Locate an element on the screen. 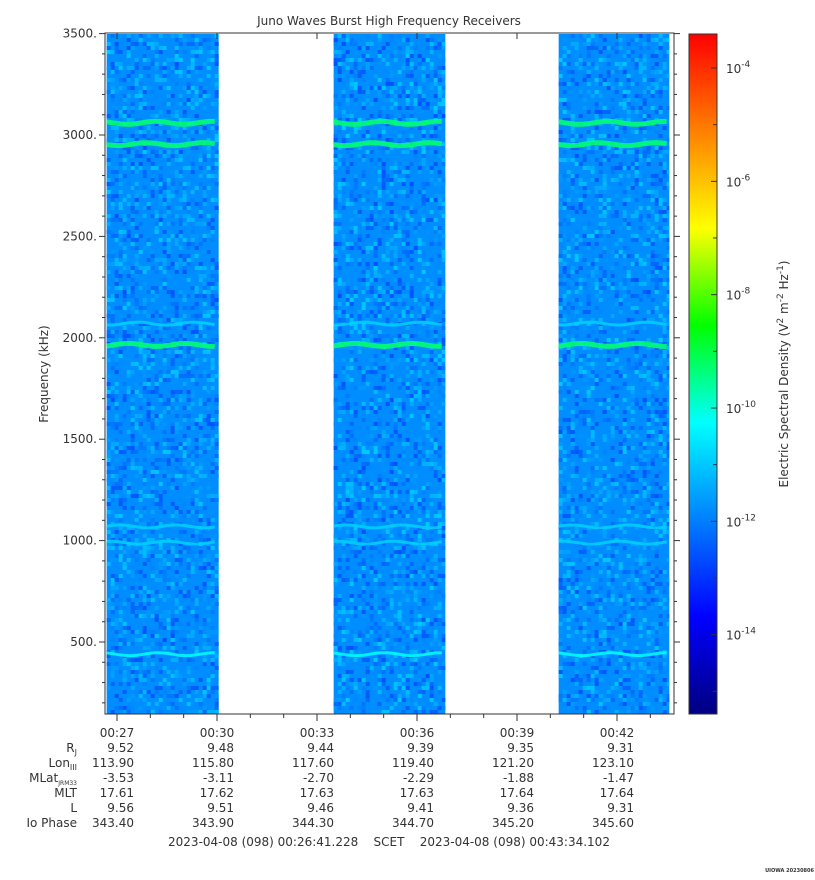  colorbar-tick-label: 10⁻¹⁰ is located at coordinates (741, 408).